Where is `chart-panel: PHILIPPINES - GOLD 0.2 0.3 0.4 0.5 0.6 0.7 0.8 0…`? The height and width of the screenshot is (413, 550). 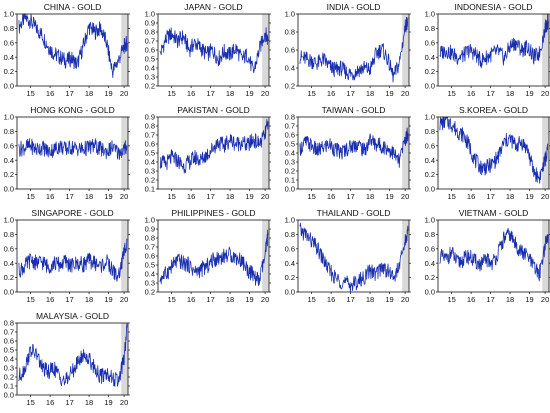
chart-panel: PHILIPPINES - GOLD 0.2 0.3 0.4 0.5 0.6 0.7 0.8 0… is located at coordinates (209, 257).